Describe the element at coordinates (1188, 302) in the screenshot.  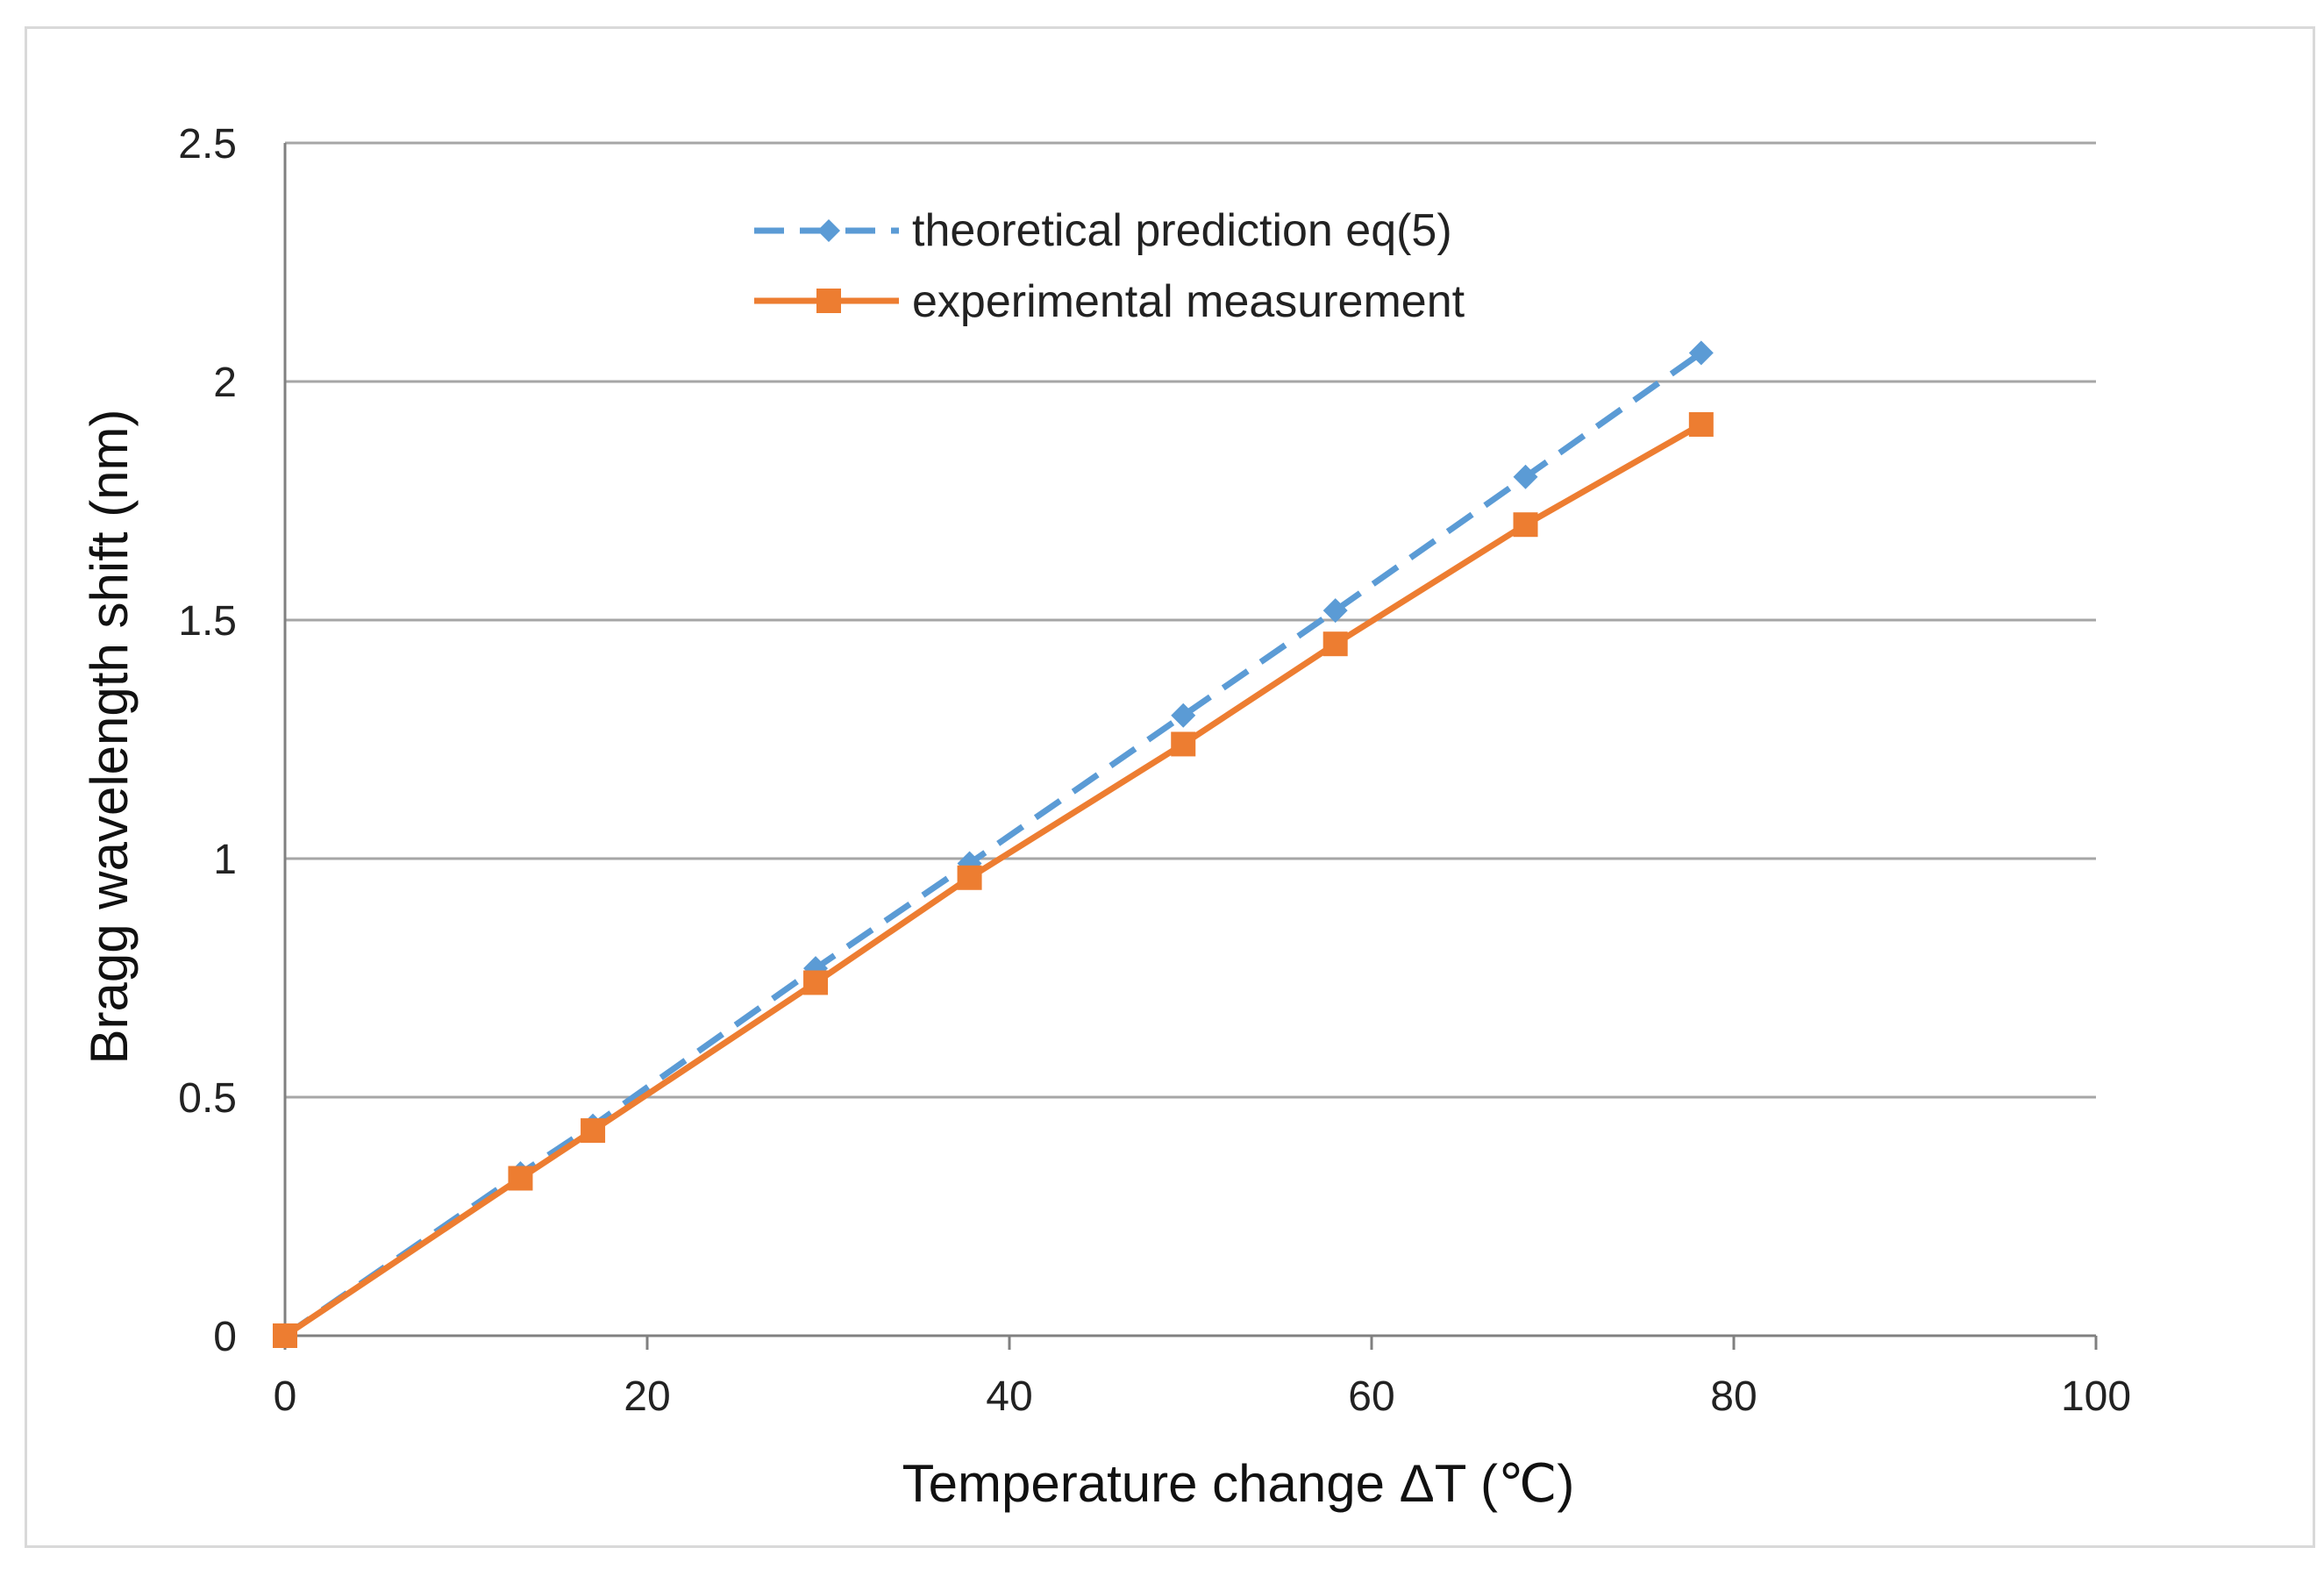
I see `legend-label-experimental: experimental measurement` at that location.